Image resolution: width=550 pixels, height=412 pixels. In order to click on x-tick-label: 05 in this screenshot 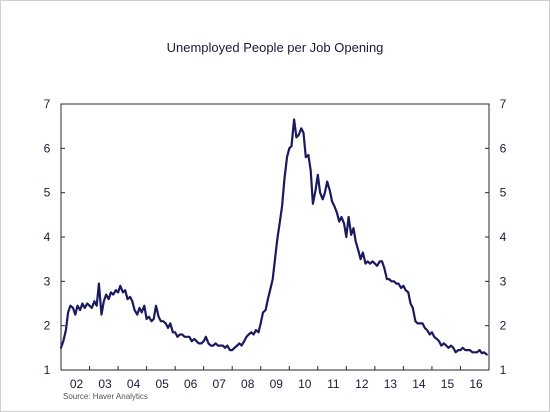, I will do `click(162, 384)`.